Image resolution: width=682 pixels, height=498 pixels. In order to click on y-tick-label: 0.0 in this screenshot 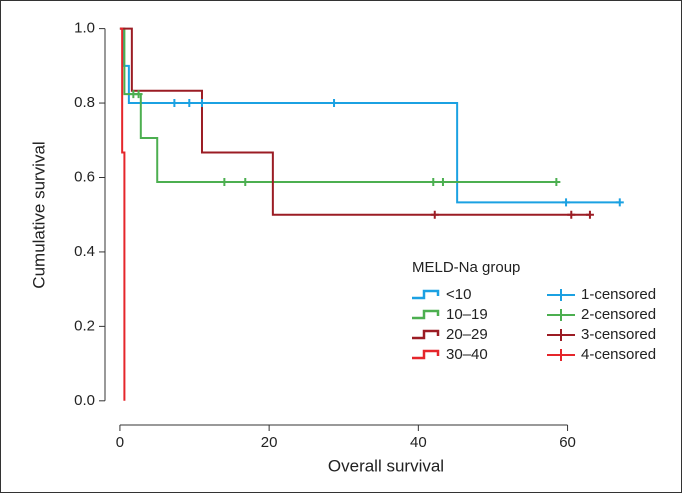, I will do `click(84, 400)`.